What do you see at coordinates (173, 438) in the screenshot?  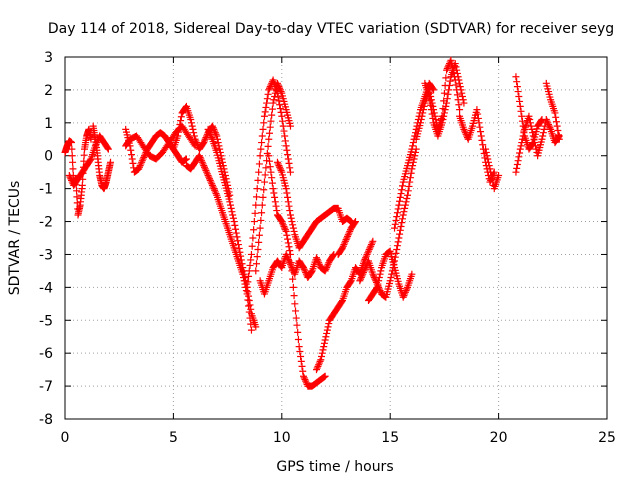 I see `x-tick-label: 5` at bounding box center [173, 438].